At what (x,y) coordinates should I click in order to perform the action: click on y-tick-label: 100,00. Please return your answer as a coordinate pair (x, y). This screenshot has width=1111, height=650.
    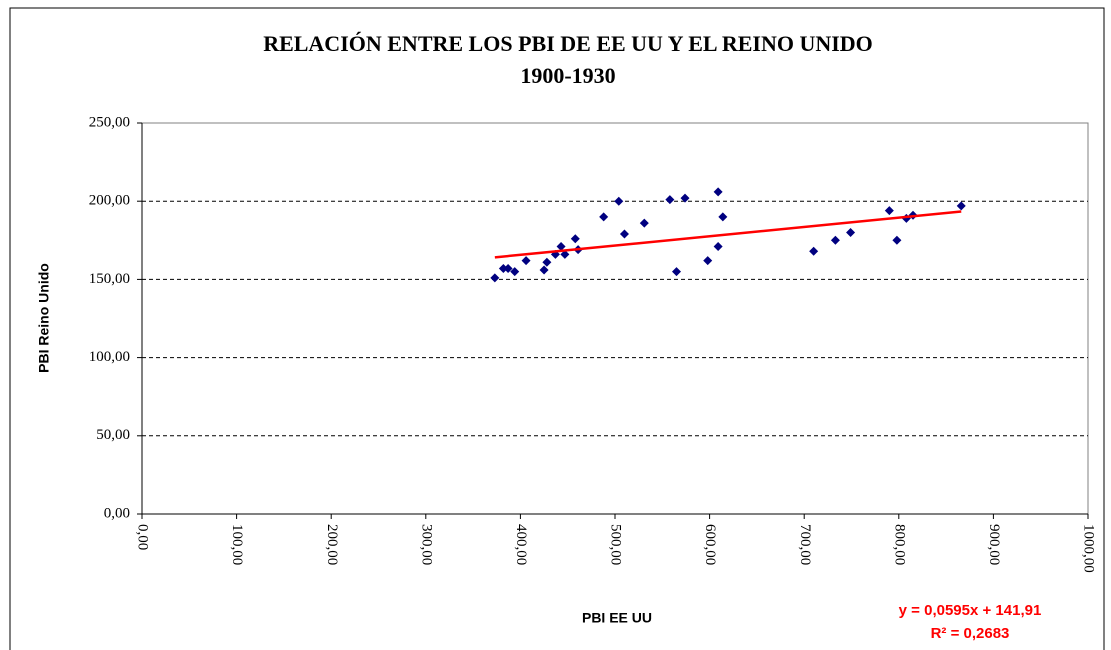
    Looking at the image, I should click on (109, 357).